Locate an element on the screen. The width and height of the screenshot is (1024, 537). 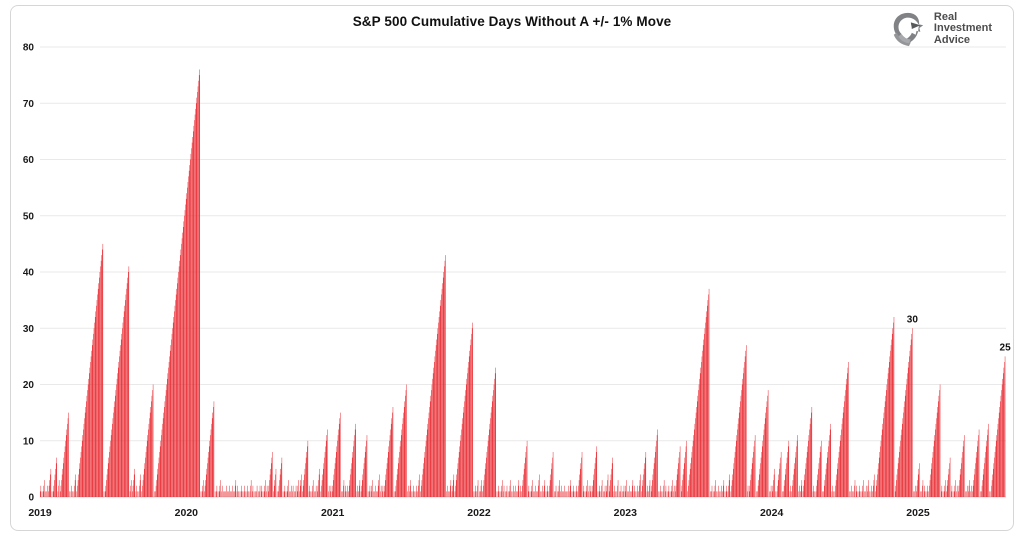
y-tick-label: 20 is located at coordinates (29, 385).